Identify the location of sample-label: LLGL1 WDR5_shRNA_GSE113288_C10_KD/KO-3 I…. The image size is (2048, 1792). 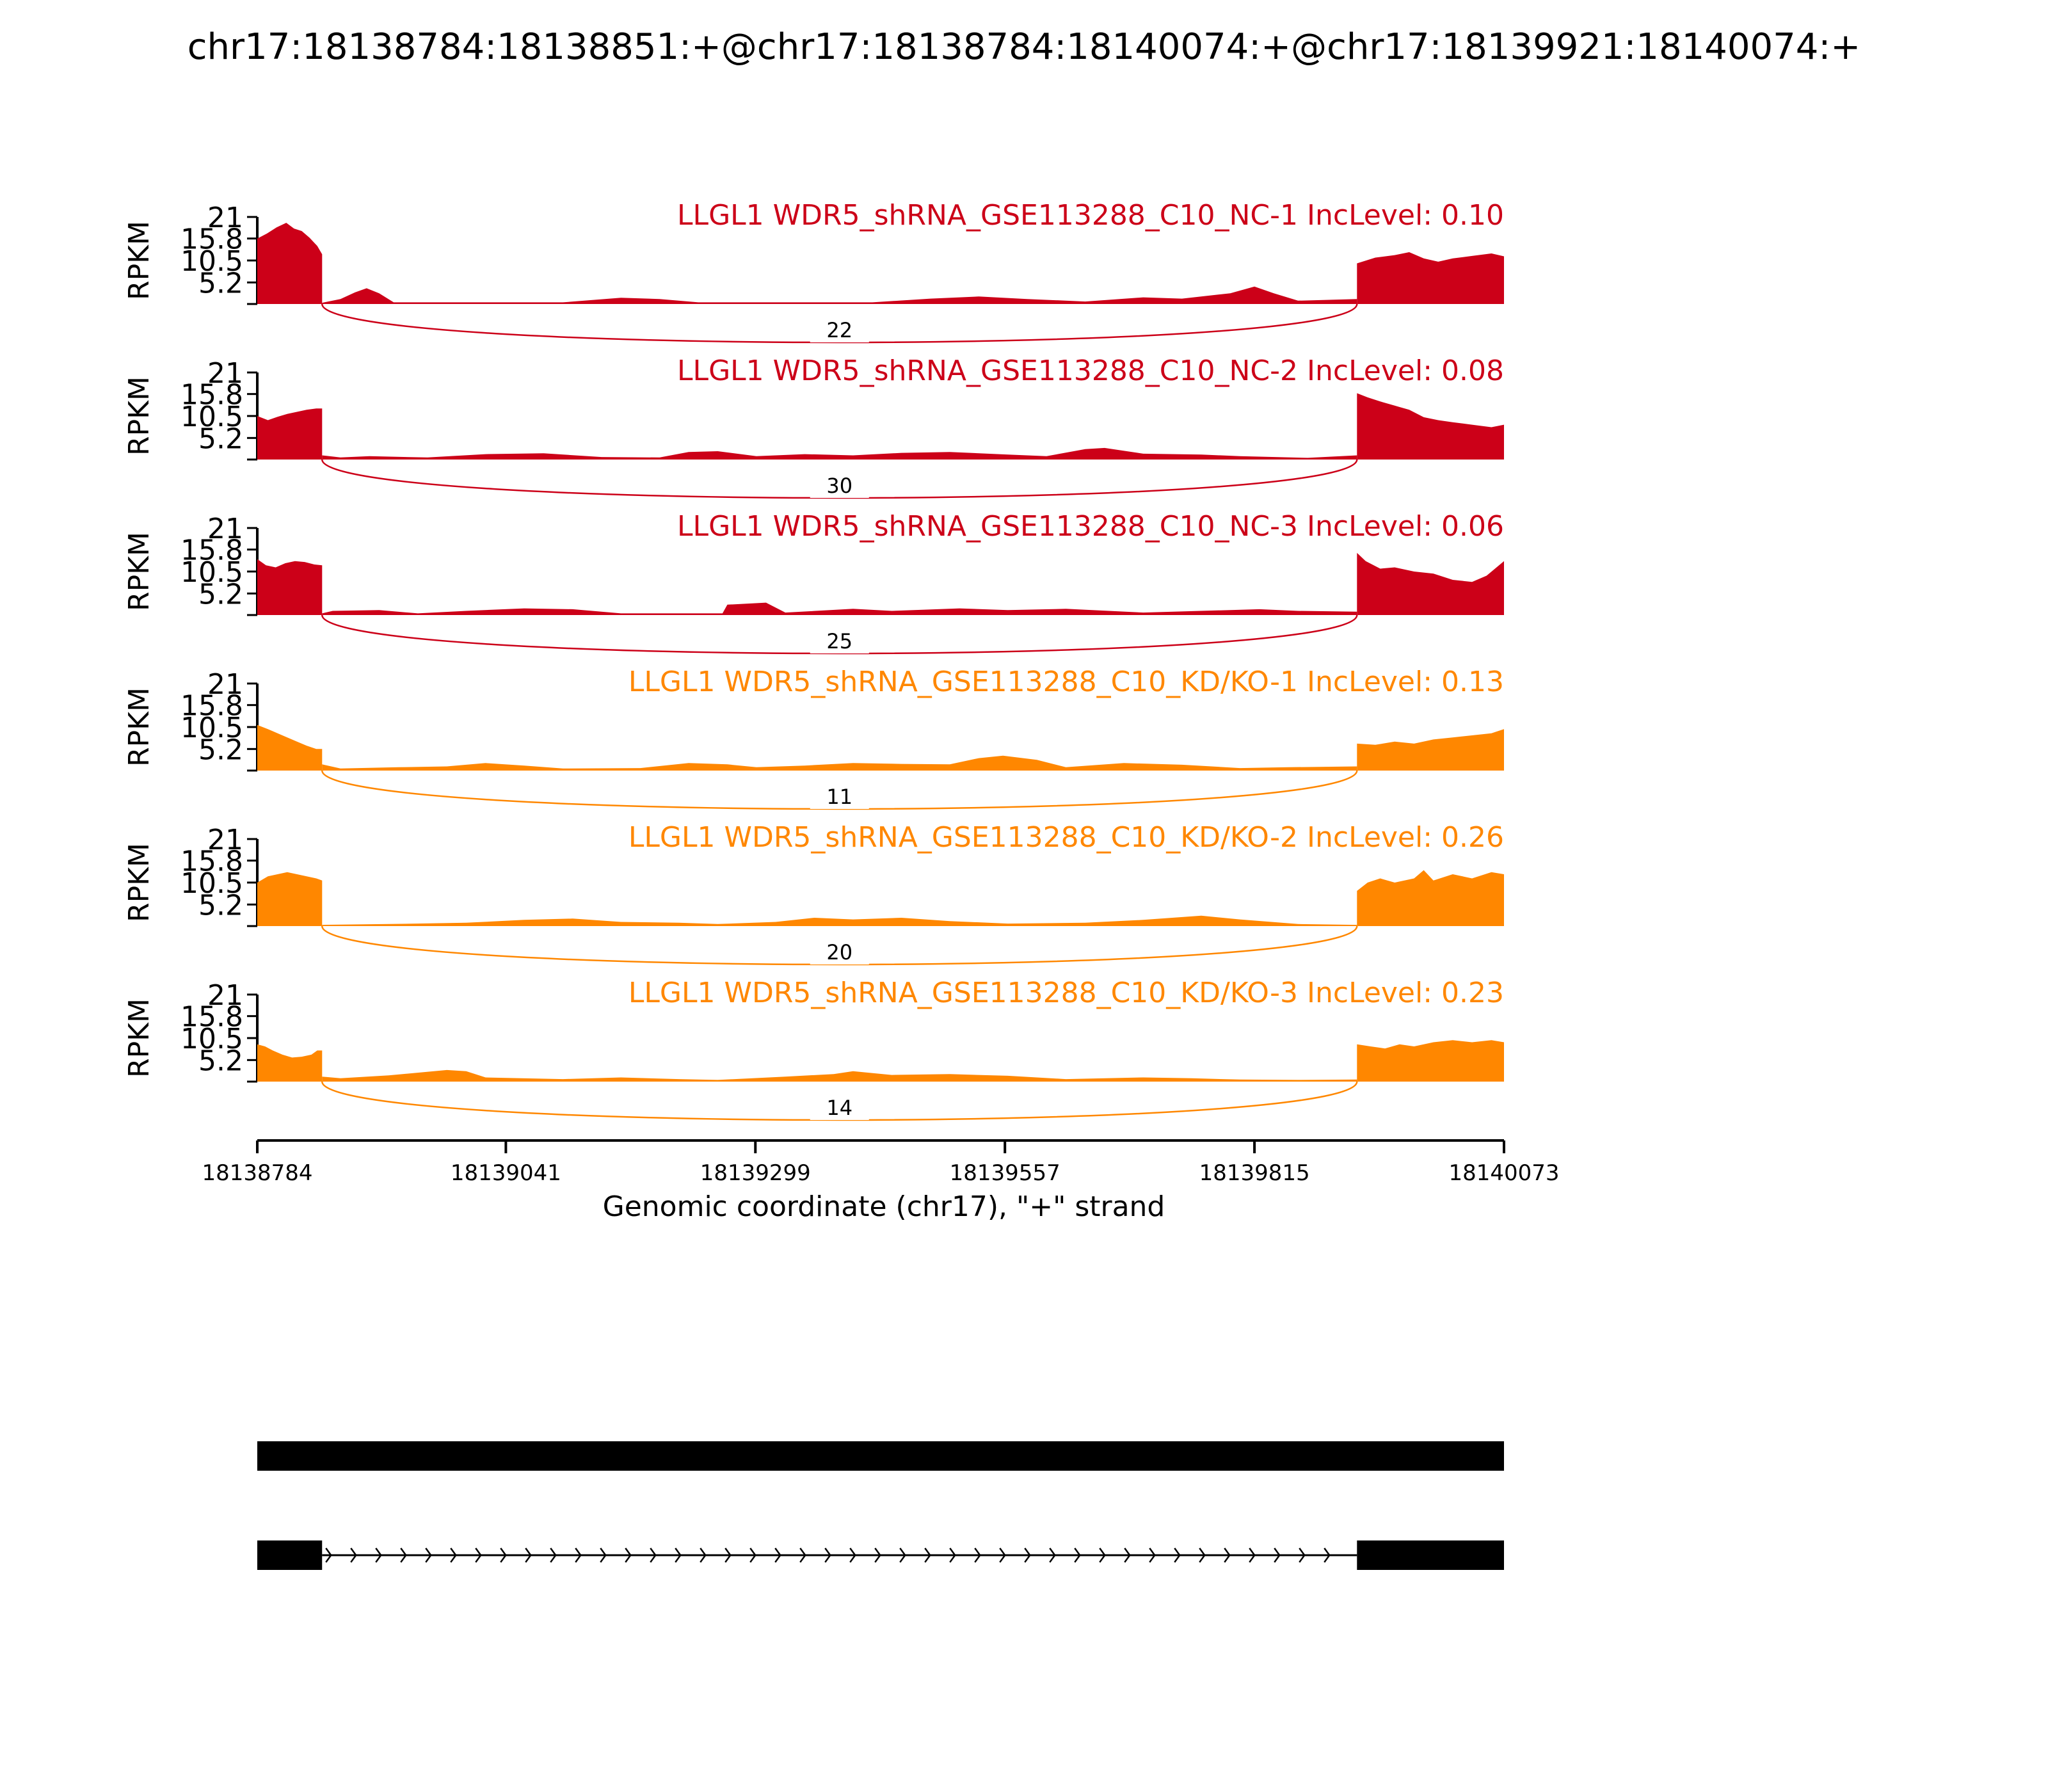
(1066, 993).